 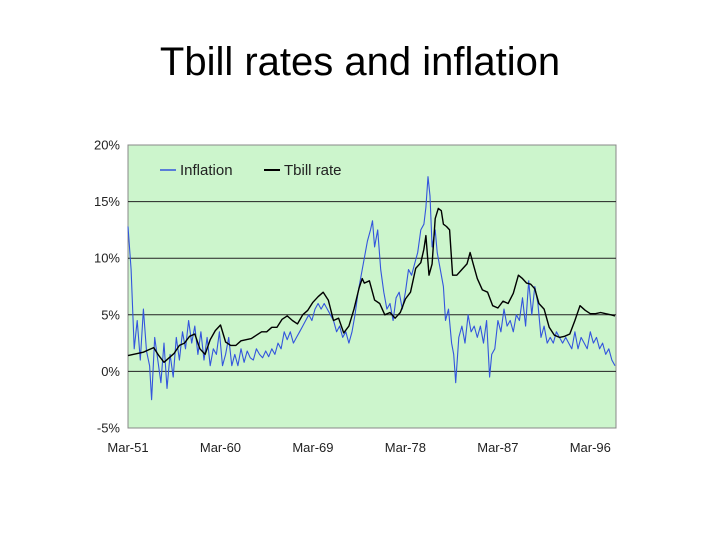 What do you see at coordinates (107, 145) in the screenshot?
I see `y-tick-label: 20%` at bounding box center [107, 145].